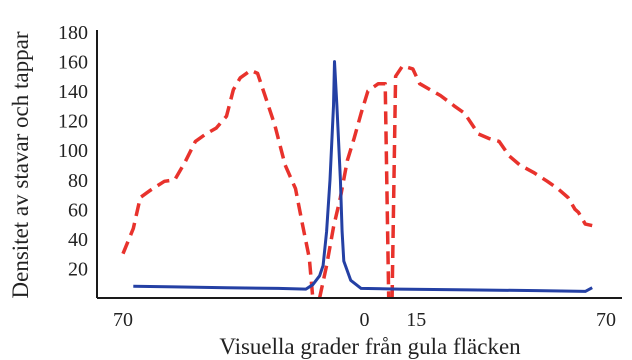 This screenshot has width=632, height=360. Describe the element at coordinates (20, 164) in the screenshot. I see `y-axis-title: Densitet av stavar och tappar` at that location.